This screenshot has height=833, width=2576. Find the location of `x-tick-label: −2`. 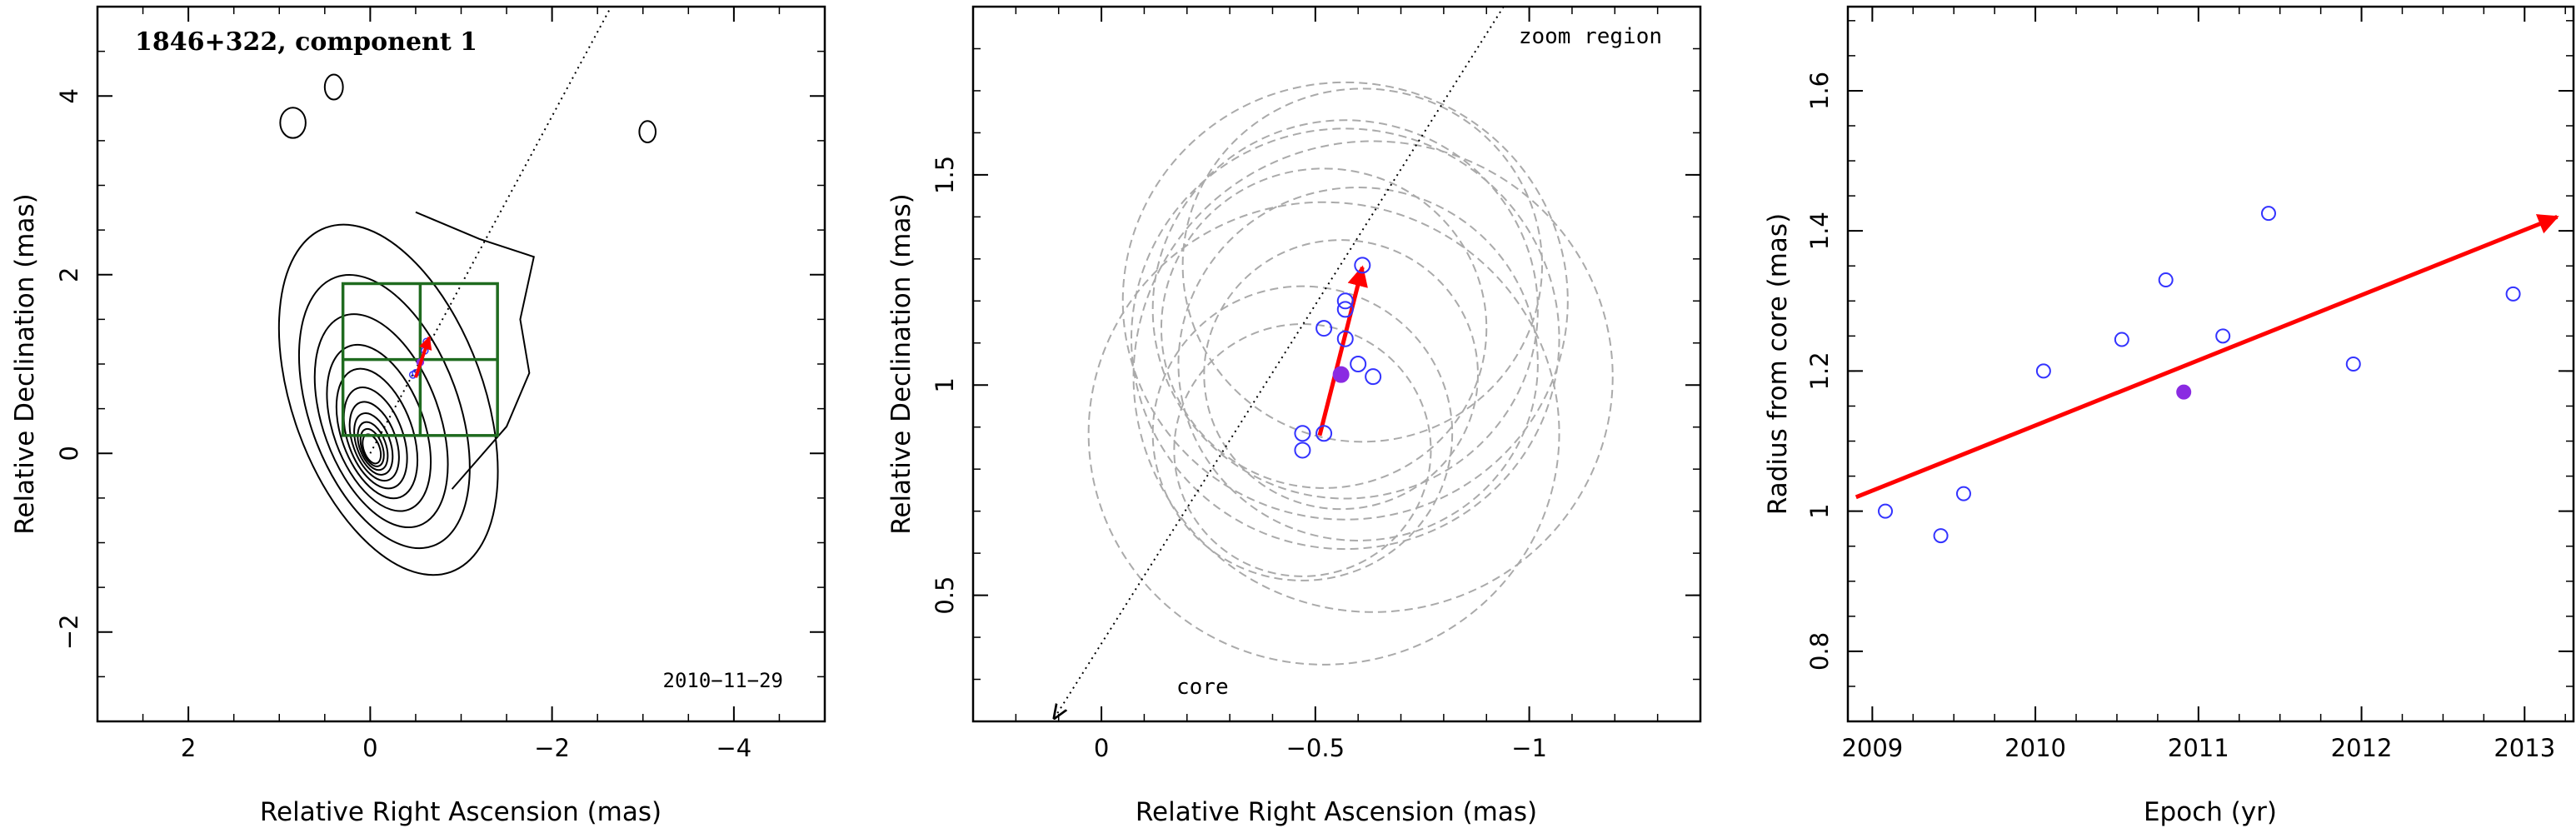

x-tick-label: −2 is located at coordinates (552, 748).